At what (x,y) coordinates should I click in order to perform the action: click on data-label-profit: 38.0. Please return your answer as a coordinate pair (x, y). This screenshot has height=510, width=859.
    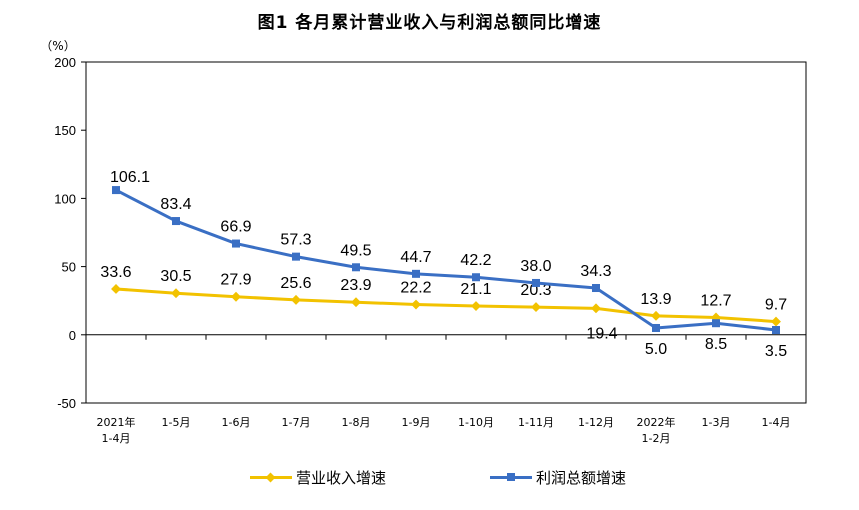
    Looking at the image, I should click on (535, 266).